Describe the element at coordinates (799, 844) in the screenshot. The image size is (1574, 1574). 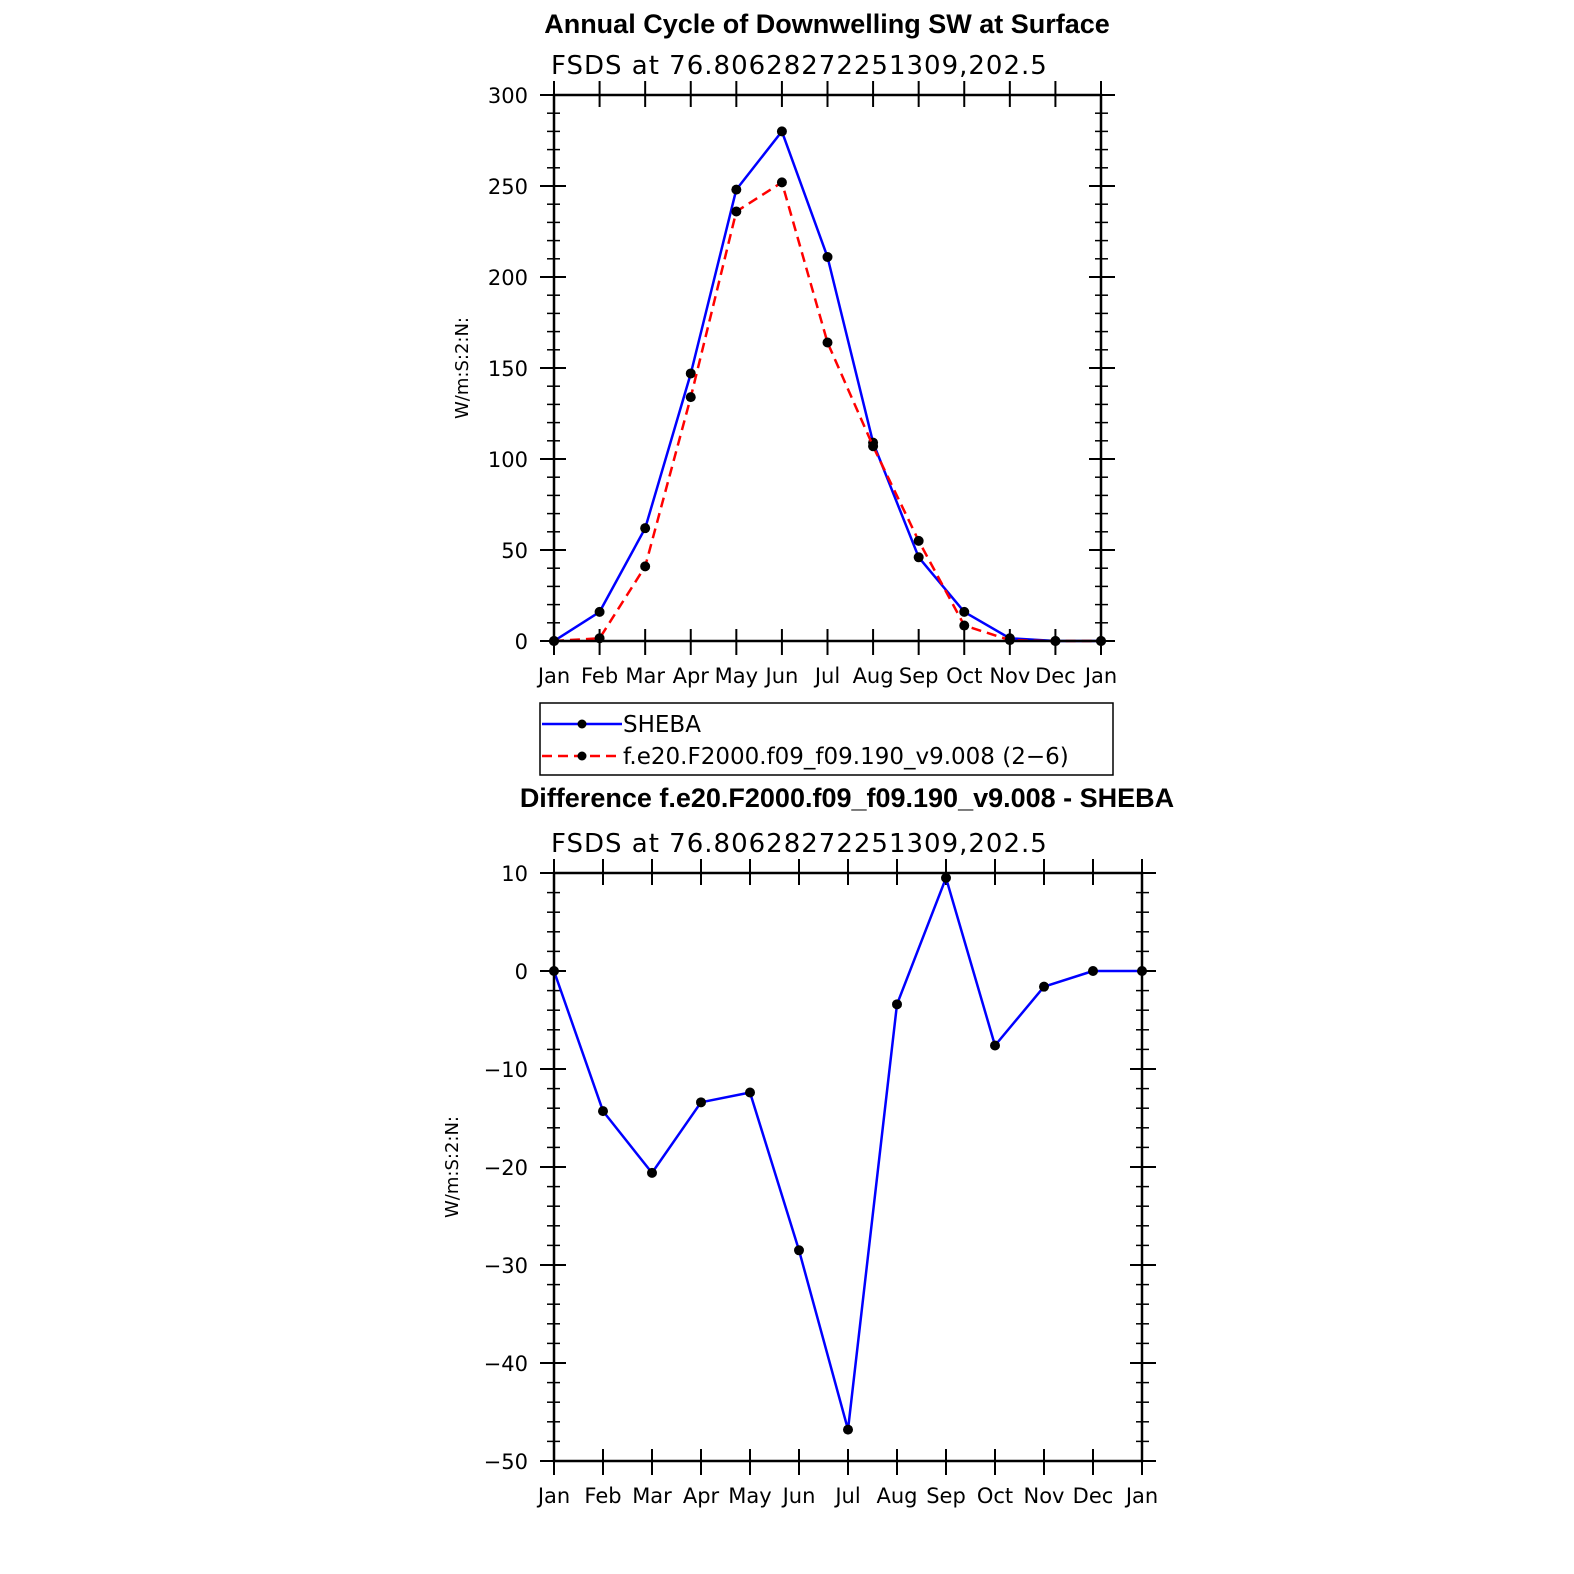
I see `chart2-subtitle: FSDS at 76.80628272251309,202.5` at that location.